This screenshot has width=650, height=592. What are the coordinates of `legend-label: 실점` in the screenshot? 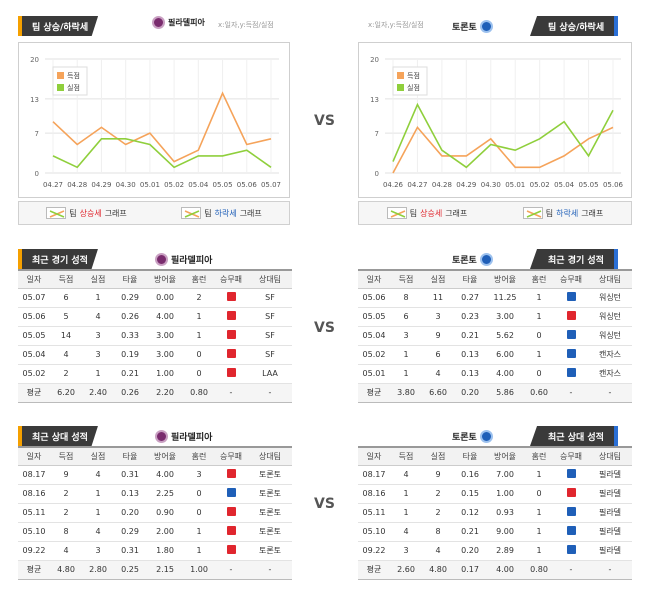 It's located at (73, 87).